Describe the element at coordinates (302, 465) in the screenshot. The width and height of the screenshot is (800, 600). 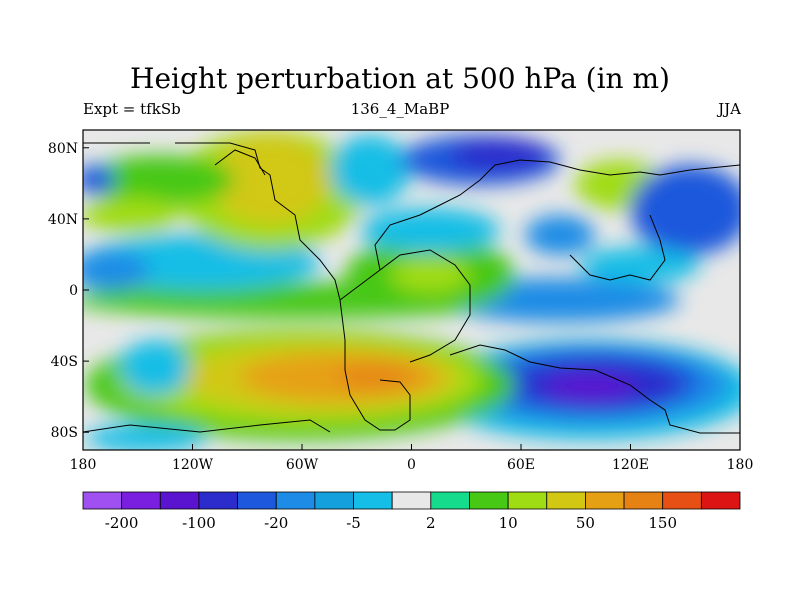
I see `x-tick-label: 60W` at that location.